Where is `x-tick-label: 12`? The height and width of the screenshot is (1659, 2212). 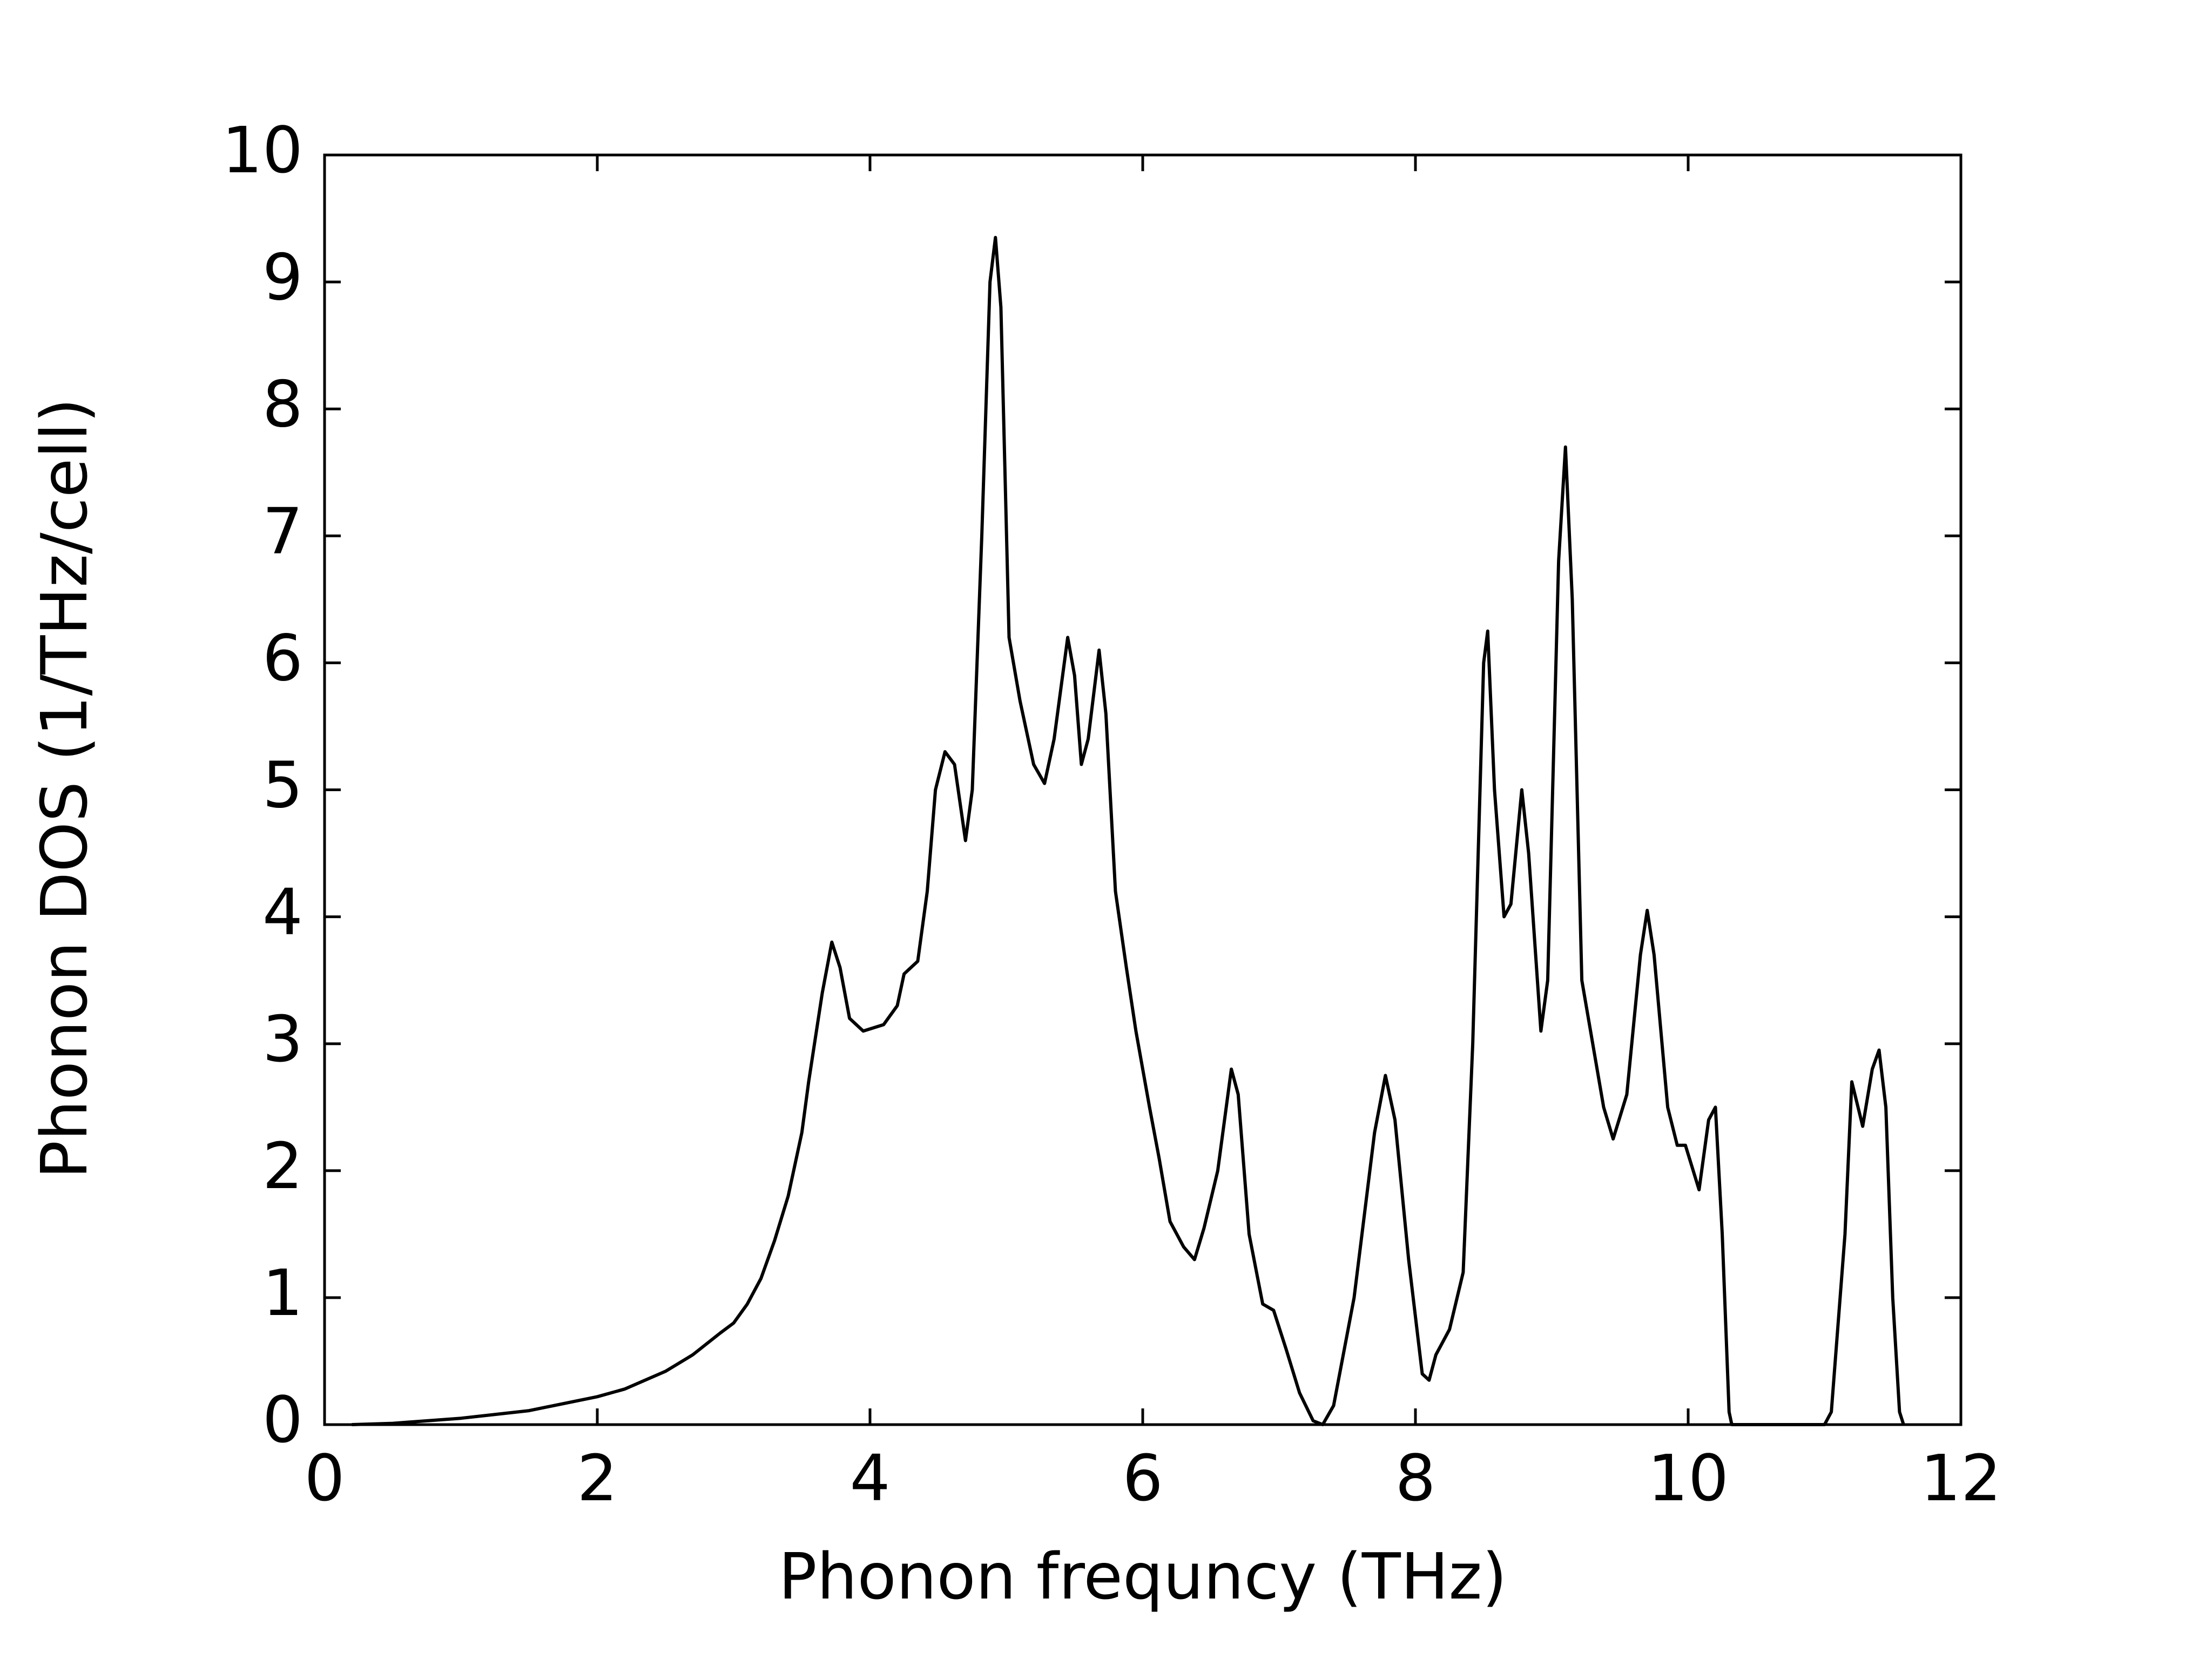 x-tick-label: 12 is located at coordinates (1960, 1478).